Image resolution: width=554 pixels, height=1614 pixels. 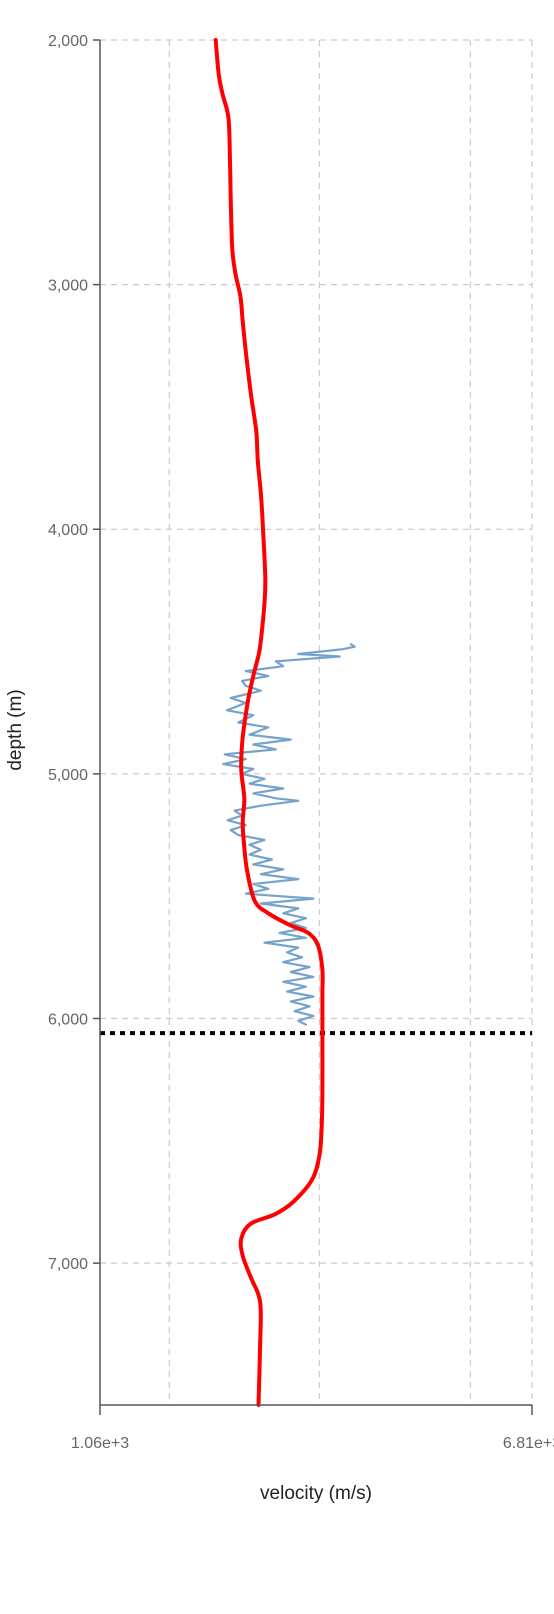 I want to click on x-tick-label-max: 6.81e+3, so click(x=528, y=1443).